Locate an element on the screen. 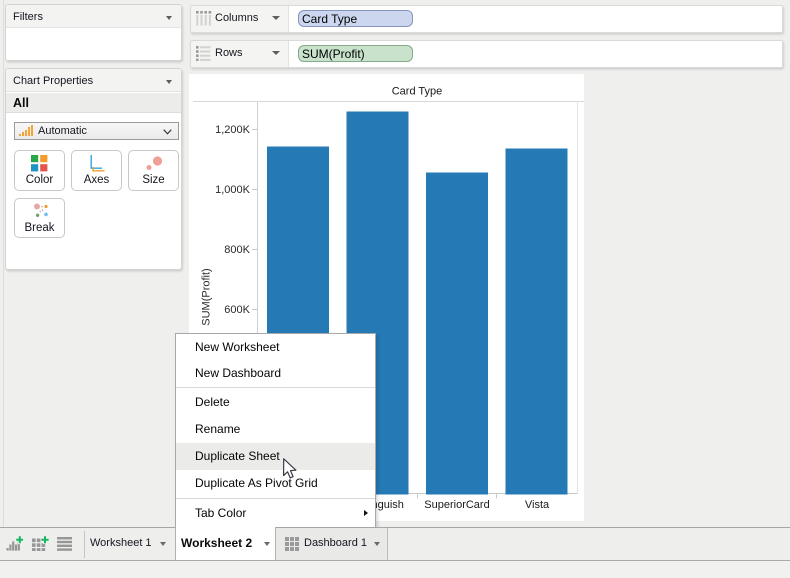 This screenshot has width=790, height=578. svg-text: 1,000K is located at coordinates (233, 190).